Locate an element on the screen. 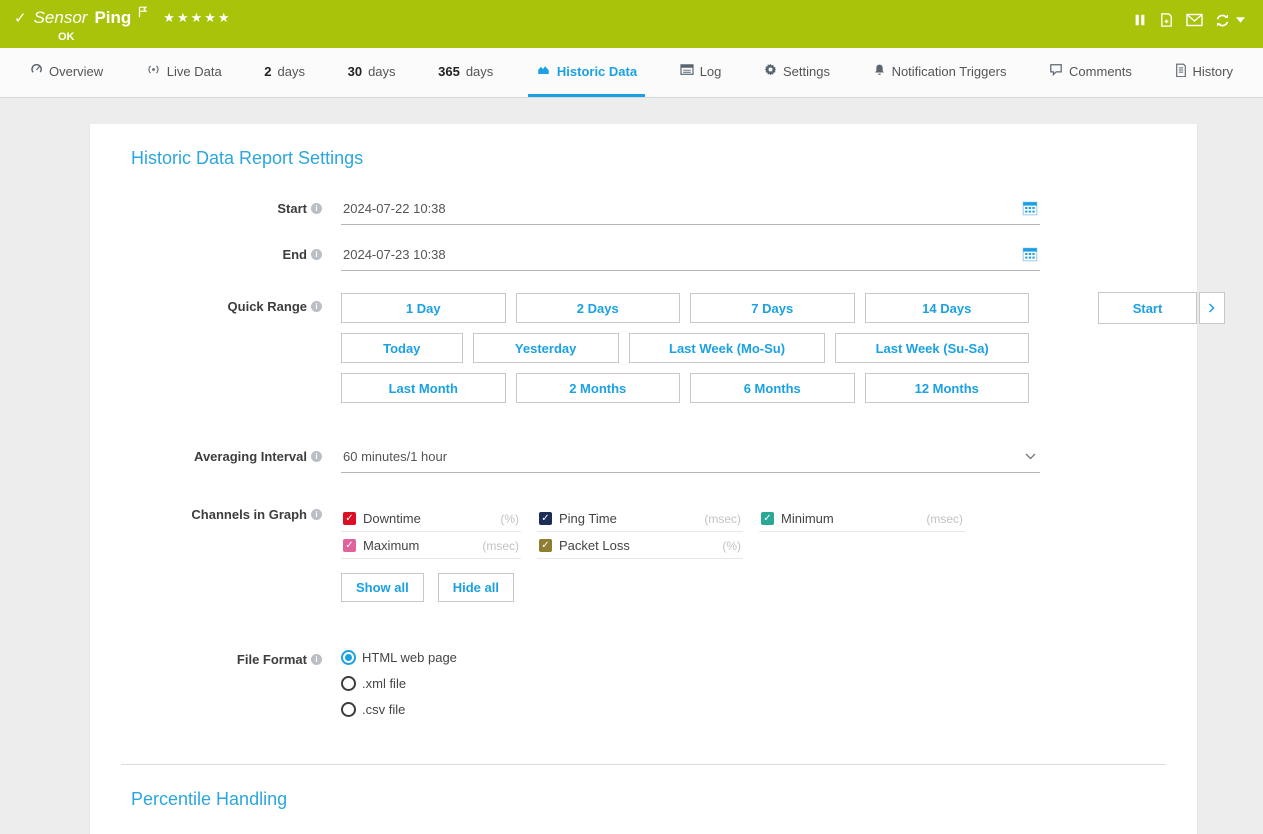 The image size is (1263, 834). start-report-expand-button is located at coordinates (1212, 308).